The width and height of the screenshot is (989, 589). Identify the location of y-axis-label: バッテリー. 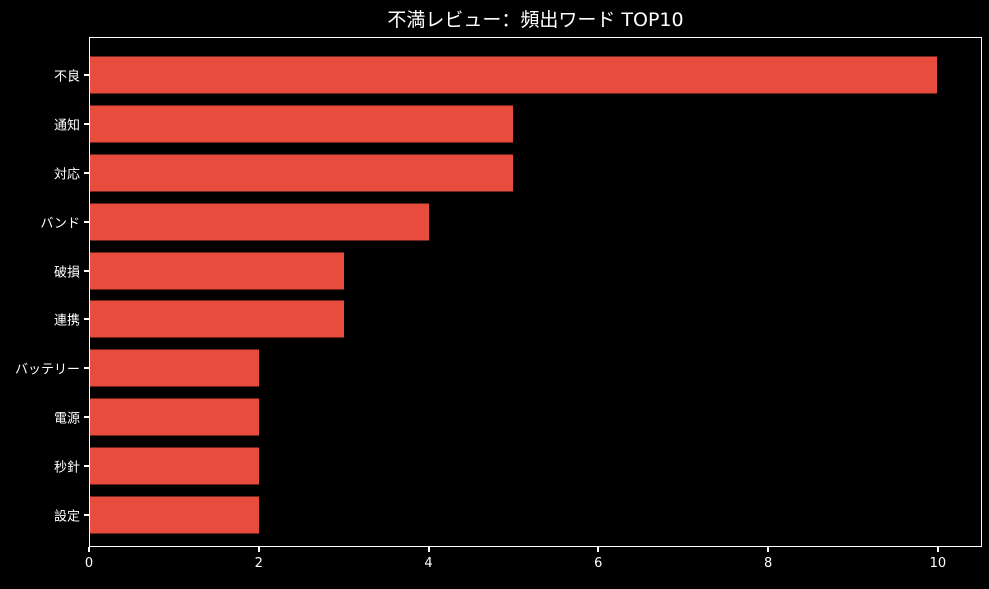
(47, 370).